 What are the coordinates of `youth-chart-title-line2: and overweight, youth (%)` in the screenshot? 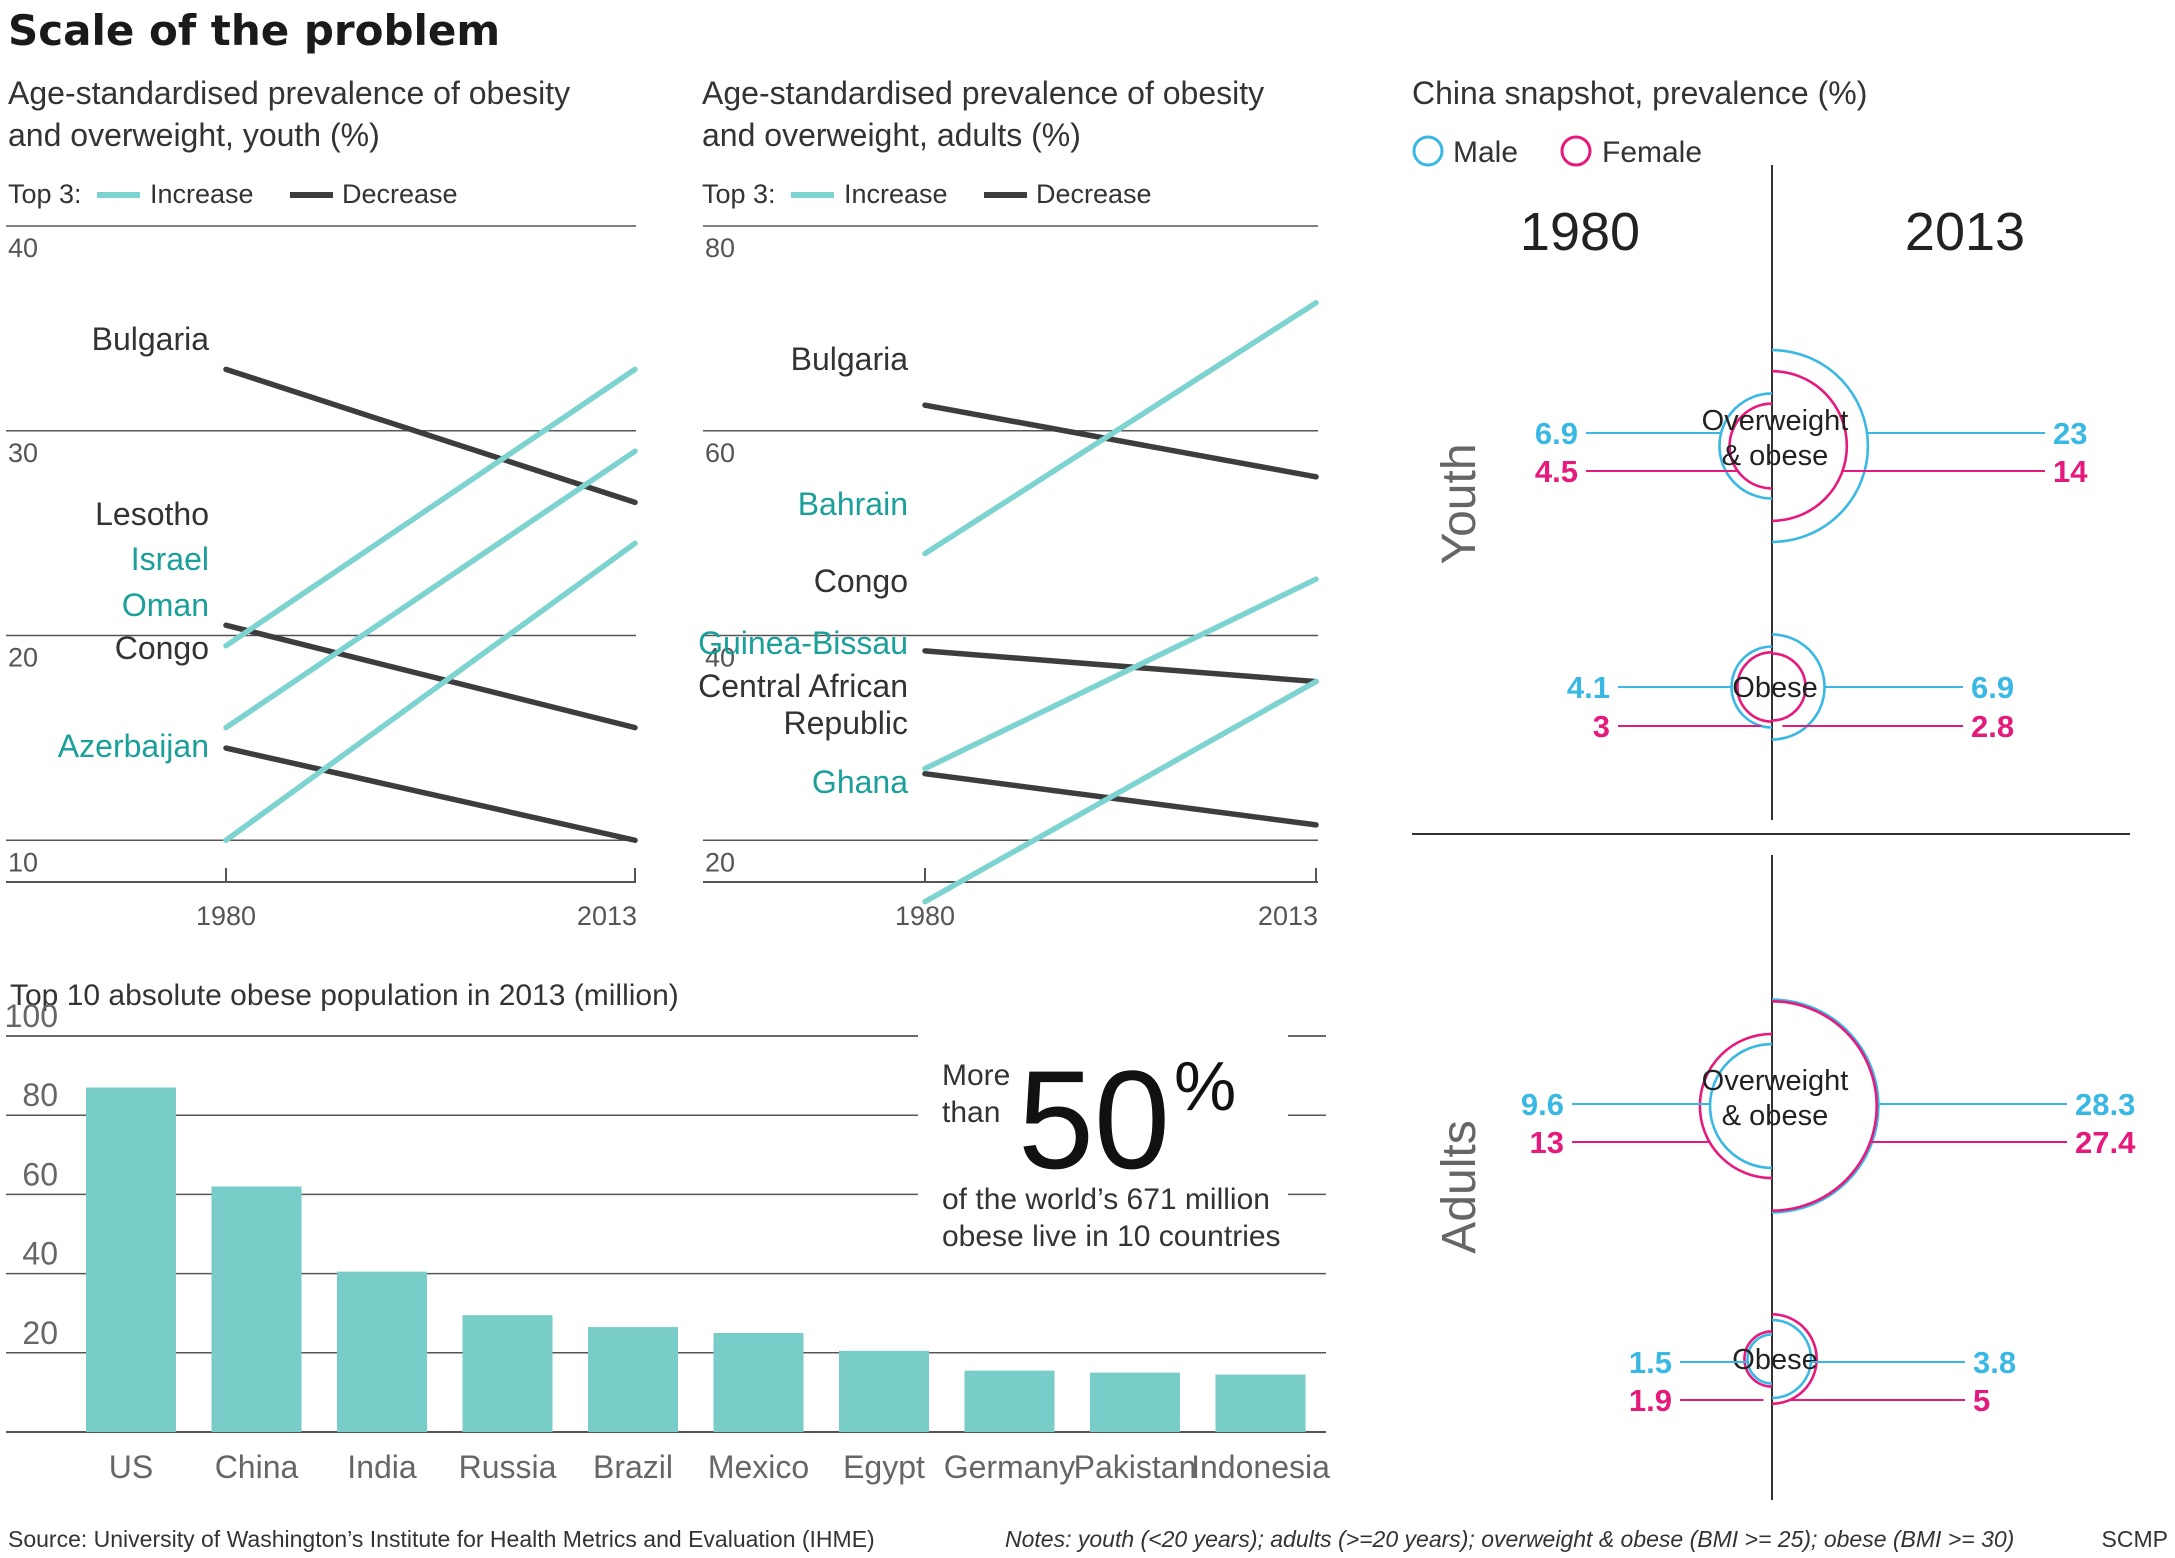 It's located at (194, 135).